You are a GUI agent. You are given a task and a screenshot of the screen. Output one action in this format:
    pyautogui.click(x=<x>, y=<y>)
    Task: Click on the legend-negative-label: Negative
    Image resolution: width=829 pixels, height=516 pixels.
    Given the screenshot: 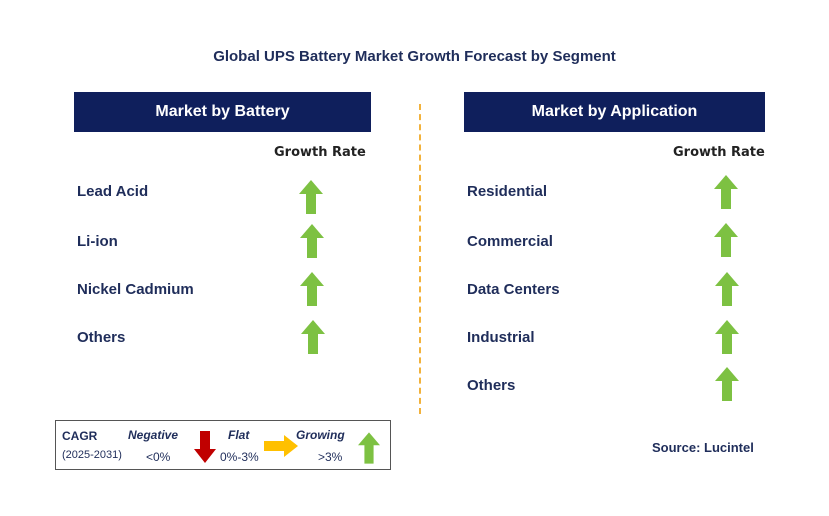 What is the action you would take?
    pyautogui.click(x=153, y=435)
    